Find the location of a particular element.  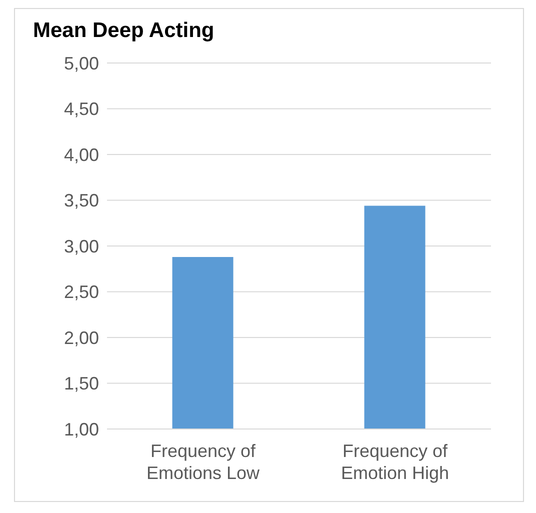

chart-title: Mean Deep Acting is located at coordinates (124, 31).